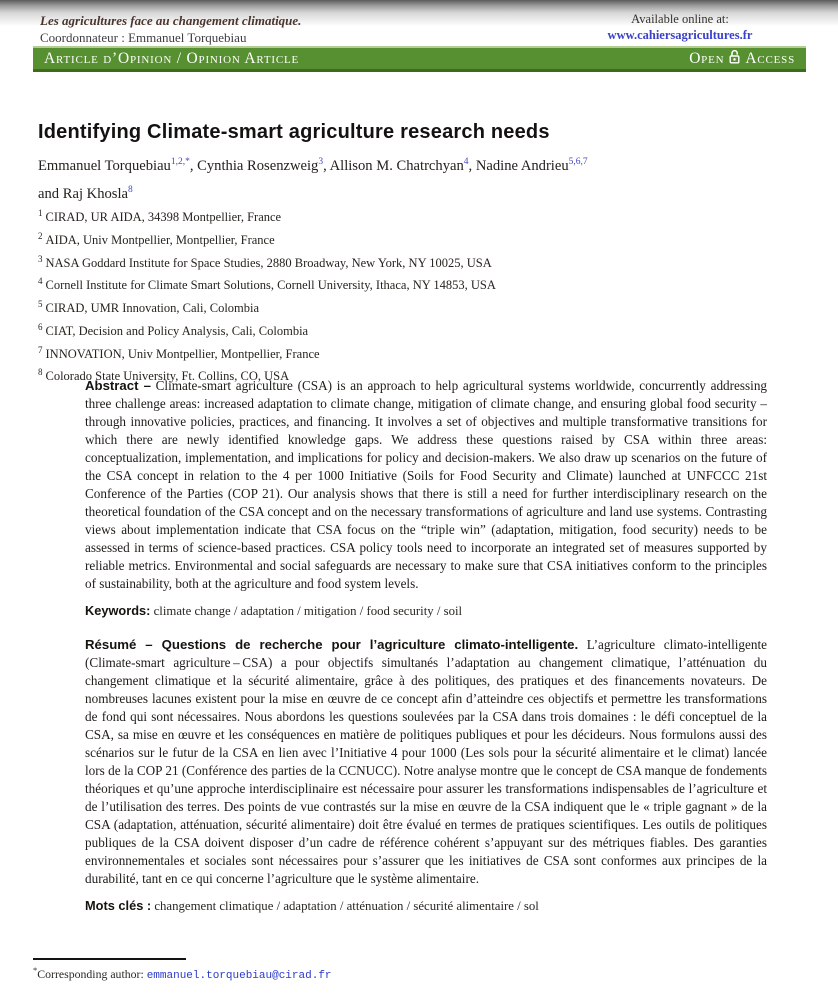 The image size is (838, 1000). I want to click on affiliation-number: 5, so click(40, 304).